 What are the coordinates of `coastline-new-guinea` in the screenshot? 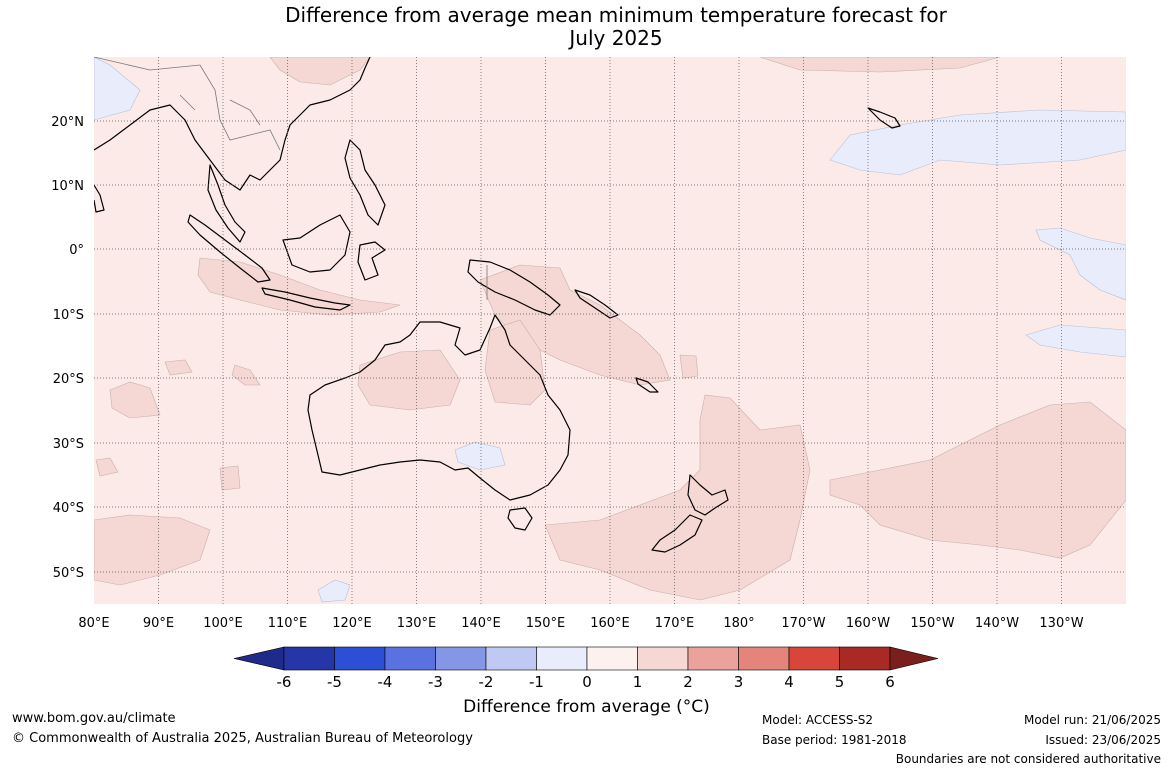 It's located at (514, 287).